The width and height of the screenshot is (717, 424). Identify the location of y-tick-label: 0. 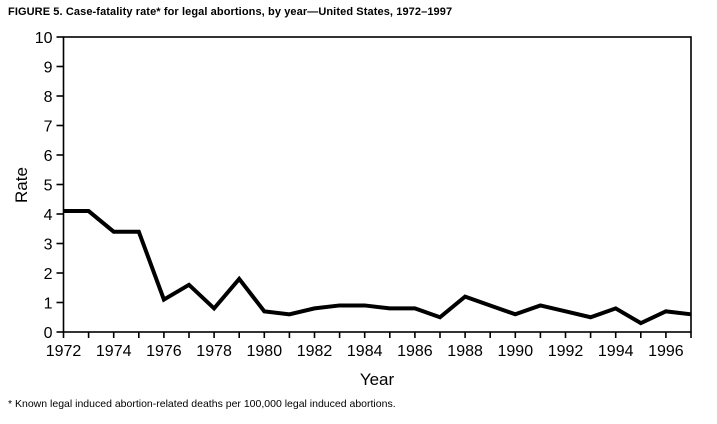
(48, 333).